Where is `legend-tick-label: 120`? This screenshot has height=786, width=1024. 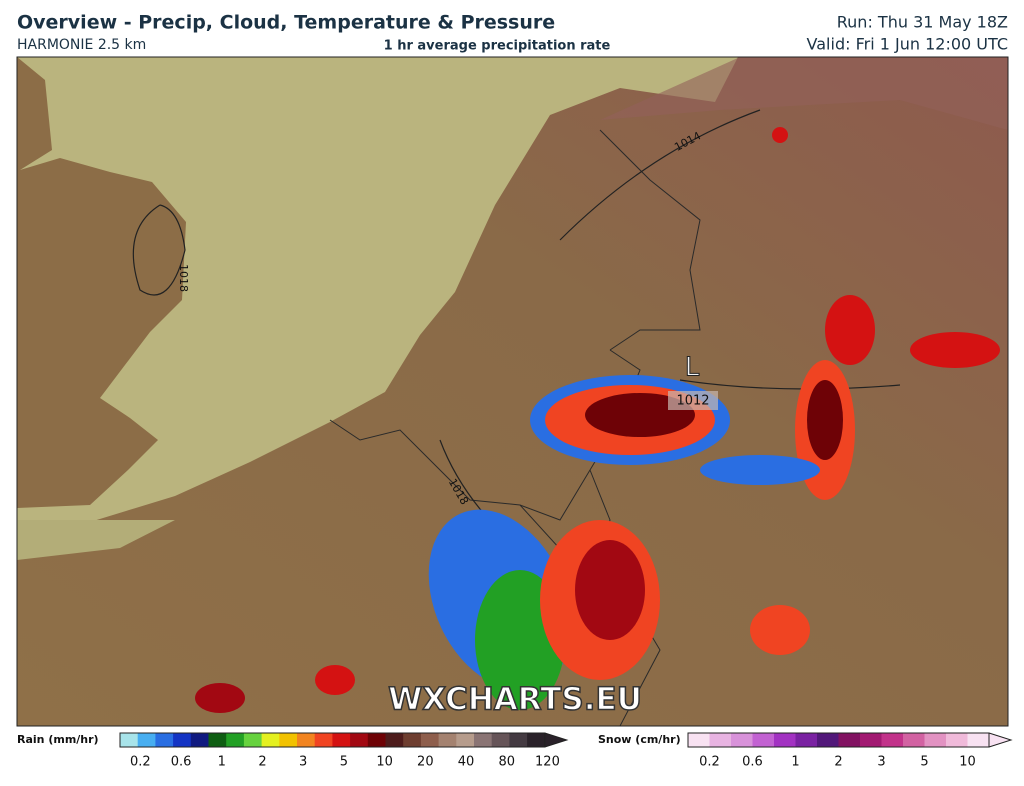
legend-tick-label: 120 is located at coordinates (547, 762).